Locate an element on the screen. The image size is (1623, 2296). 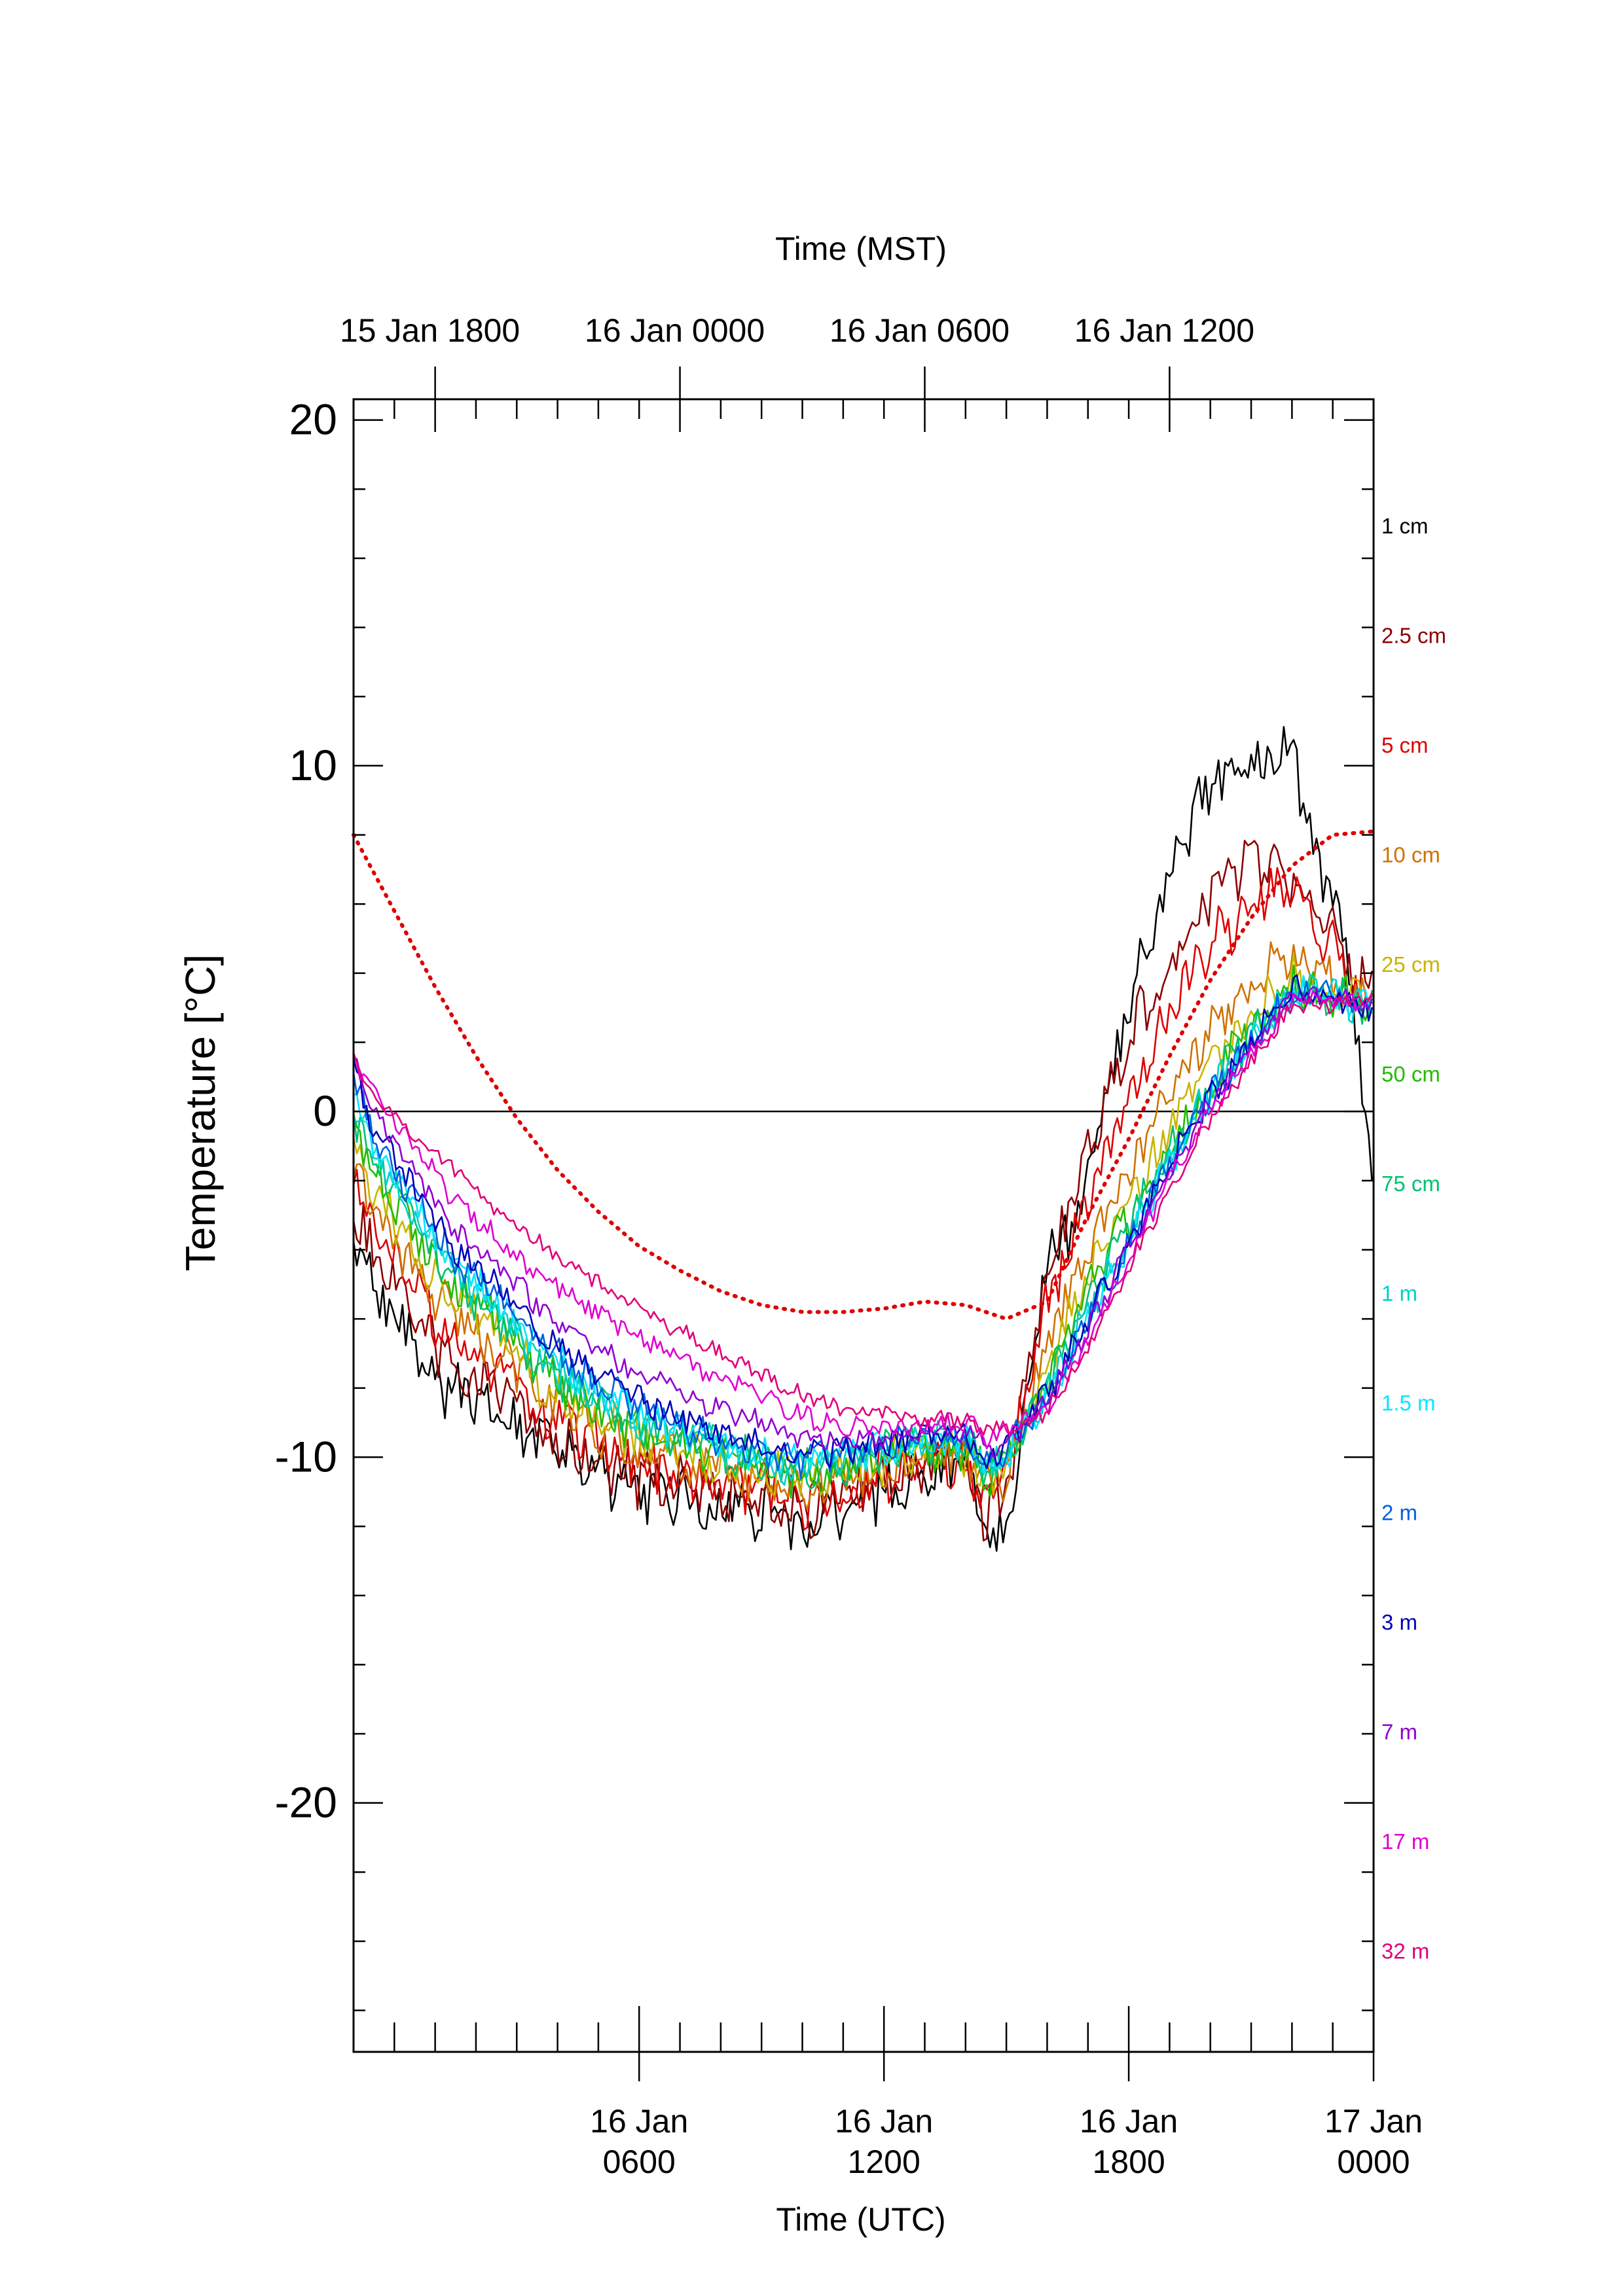
bottom-tick-label-time: 1800 is located at coordinates (1128, 2162).